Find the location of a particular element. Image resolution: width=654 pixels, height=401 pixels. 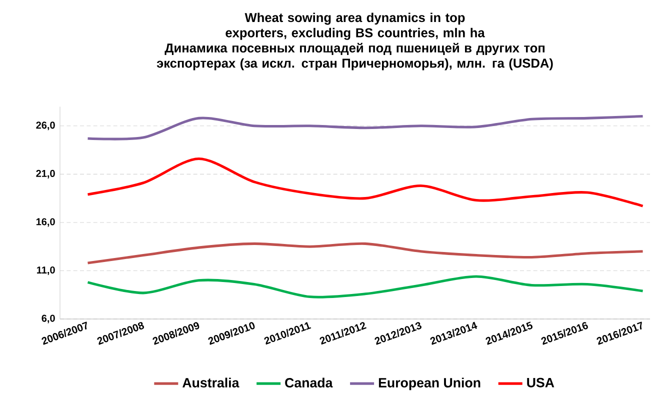

y-tick-label: 11,0 is located at coordinates (46, 270).